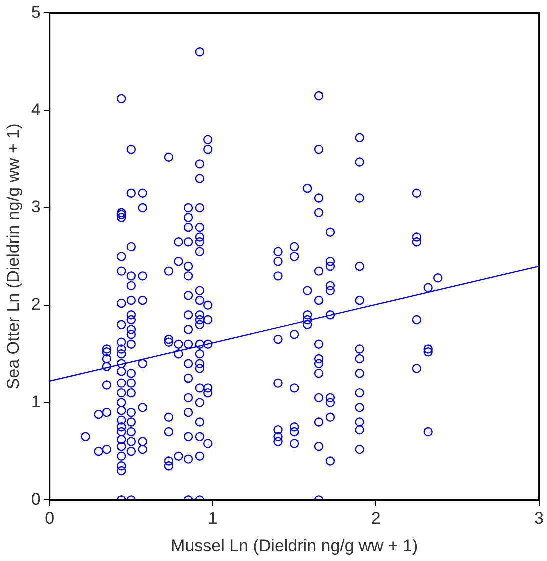 The image size is (547, 561). What do you see at coordinates (539, 518) in the screenshot?
I see `x-tick-label: 3` at bounding box center [539, 518].